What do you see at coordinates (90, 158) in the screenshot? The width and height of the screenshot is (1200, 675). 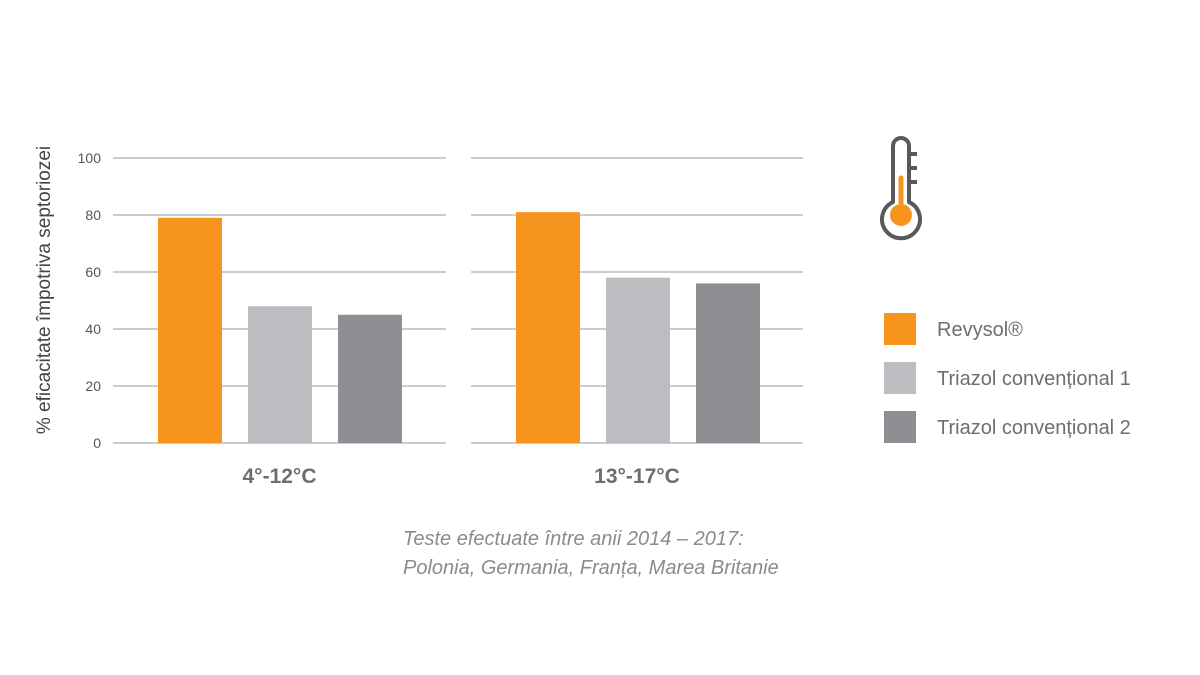 I see `y-tick-label: 100` at bounding box center [90, 158].